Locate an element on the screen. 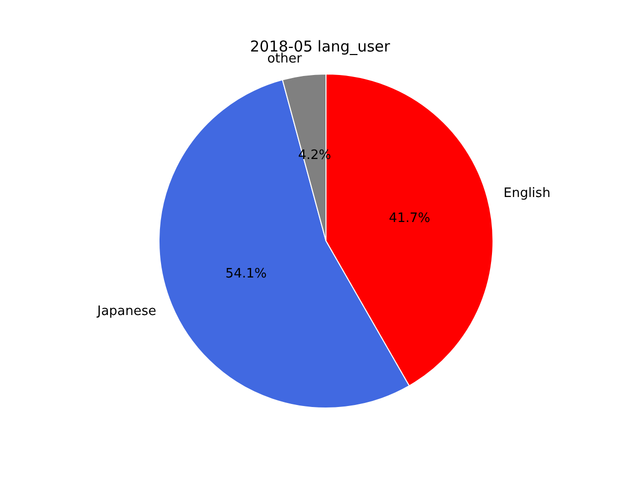 The width and height of the screenshot is (640, 480). slice-label: other is located at coordinates (284, 58).